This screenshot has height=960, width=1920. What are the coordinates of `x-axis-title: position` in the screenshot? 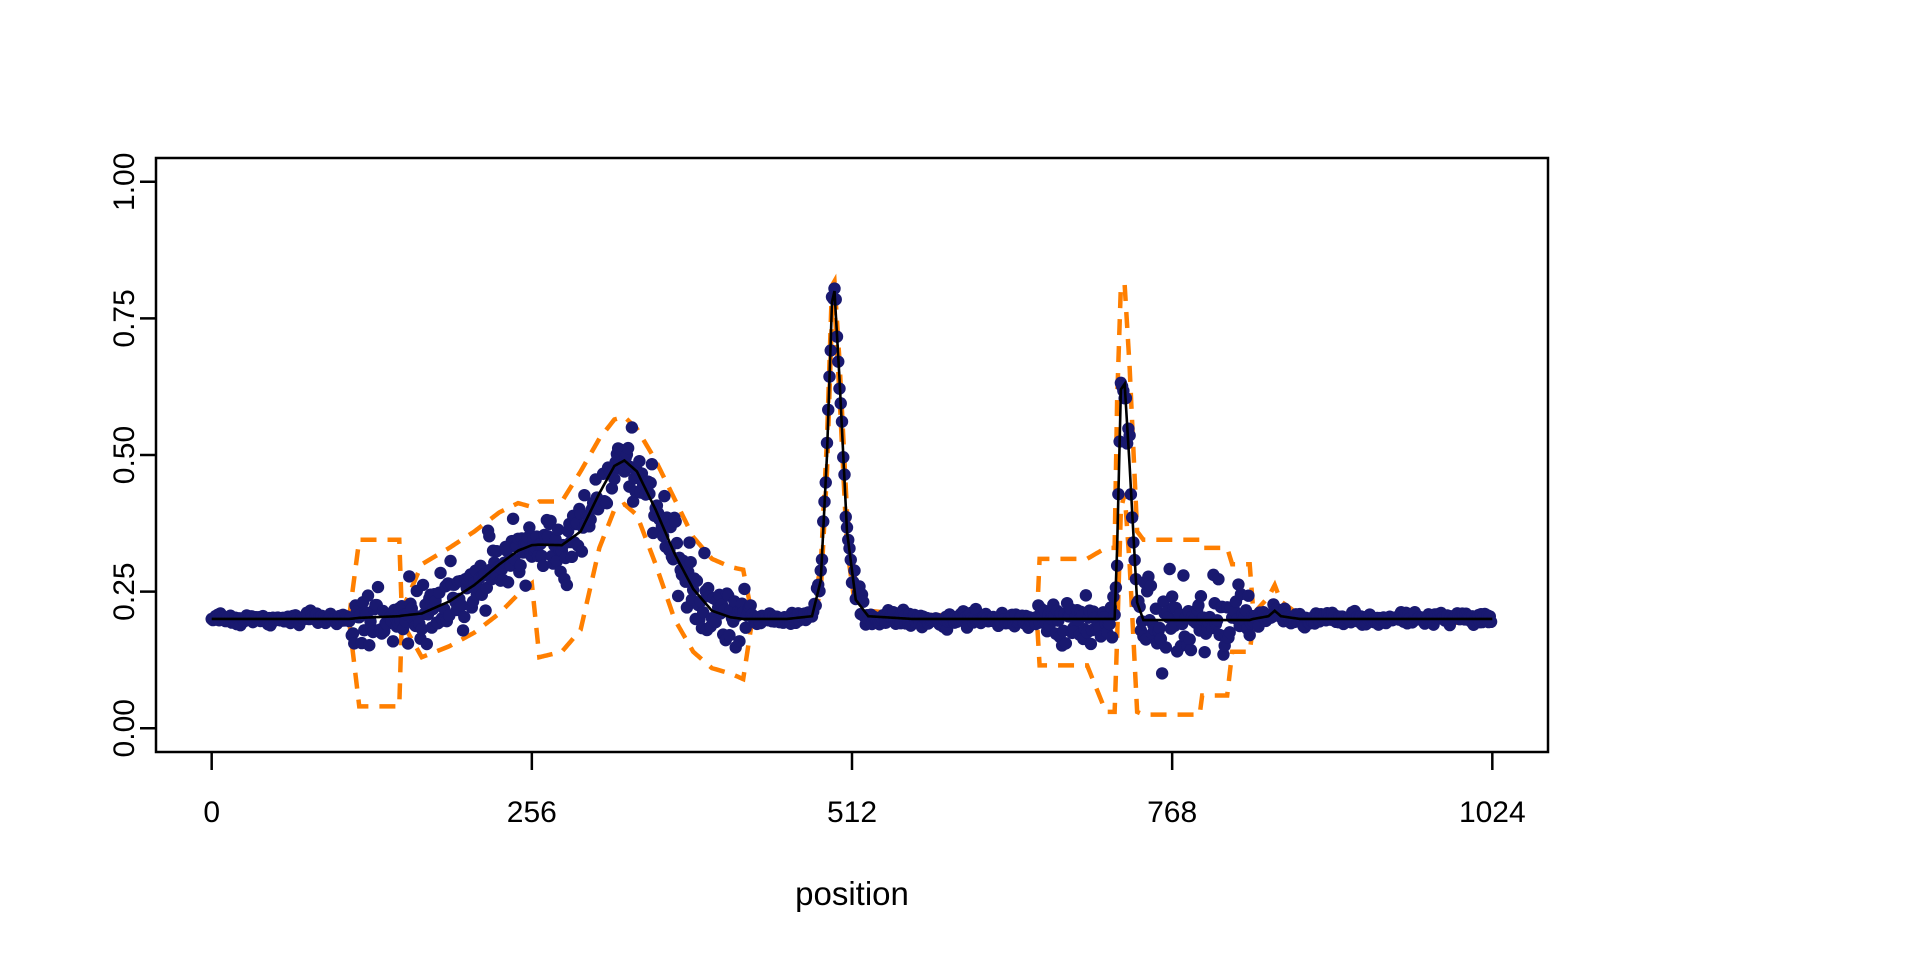 It's located at (852, 893).